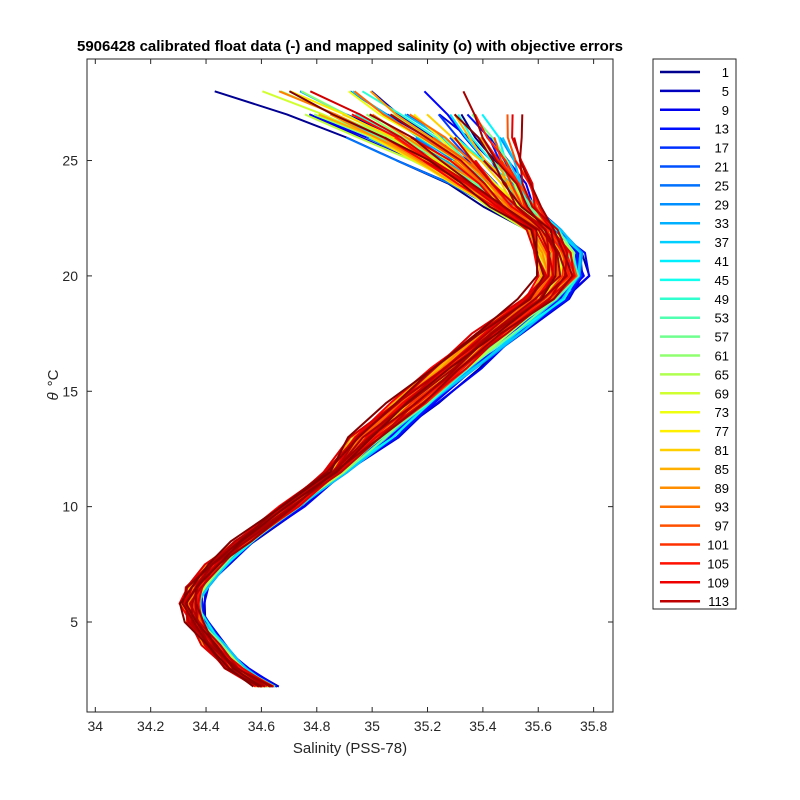 The image size is (800, 800). I want to click on legend-label: 1, so click(725, 72).